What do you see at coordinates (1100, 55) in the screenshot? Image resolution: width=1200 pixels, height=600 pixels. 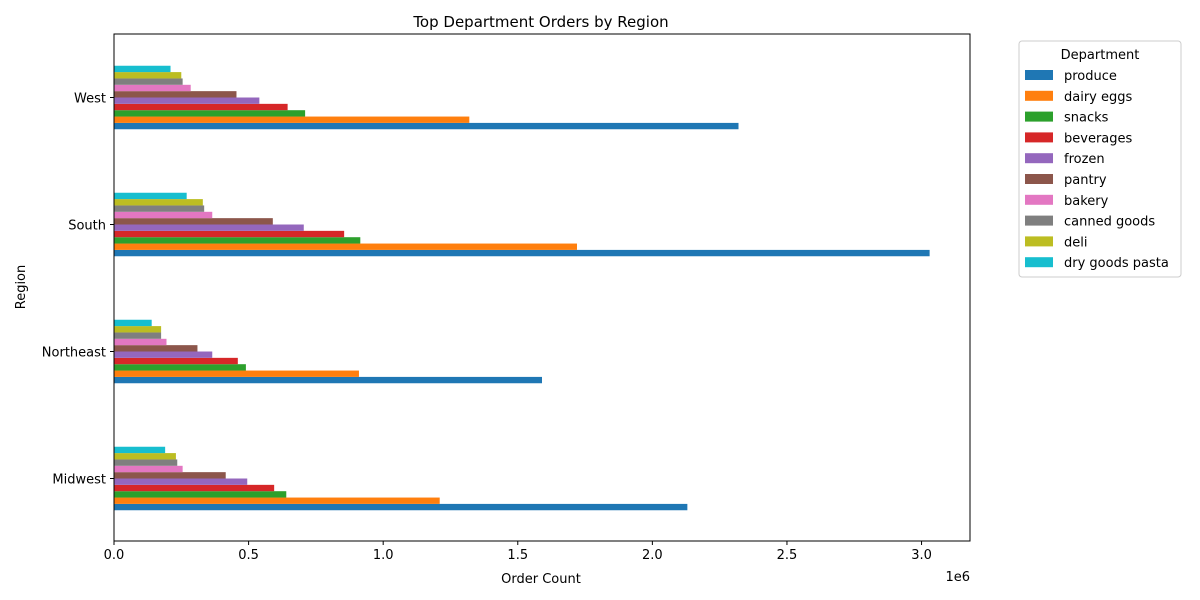 I see `legend-title: Department` at bounding box center [1100, 55].